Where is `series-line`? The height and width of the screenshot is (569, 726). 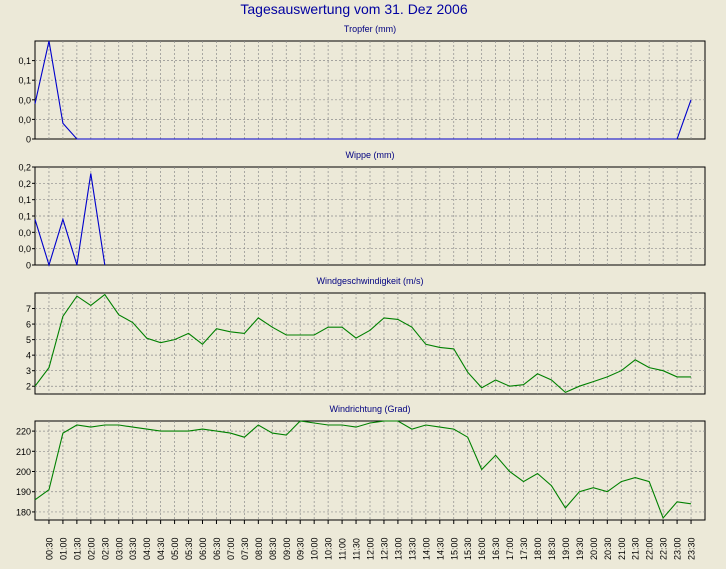 series-line is located at coordinates (70, 220).